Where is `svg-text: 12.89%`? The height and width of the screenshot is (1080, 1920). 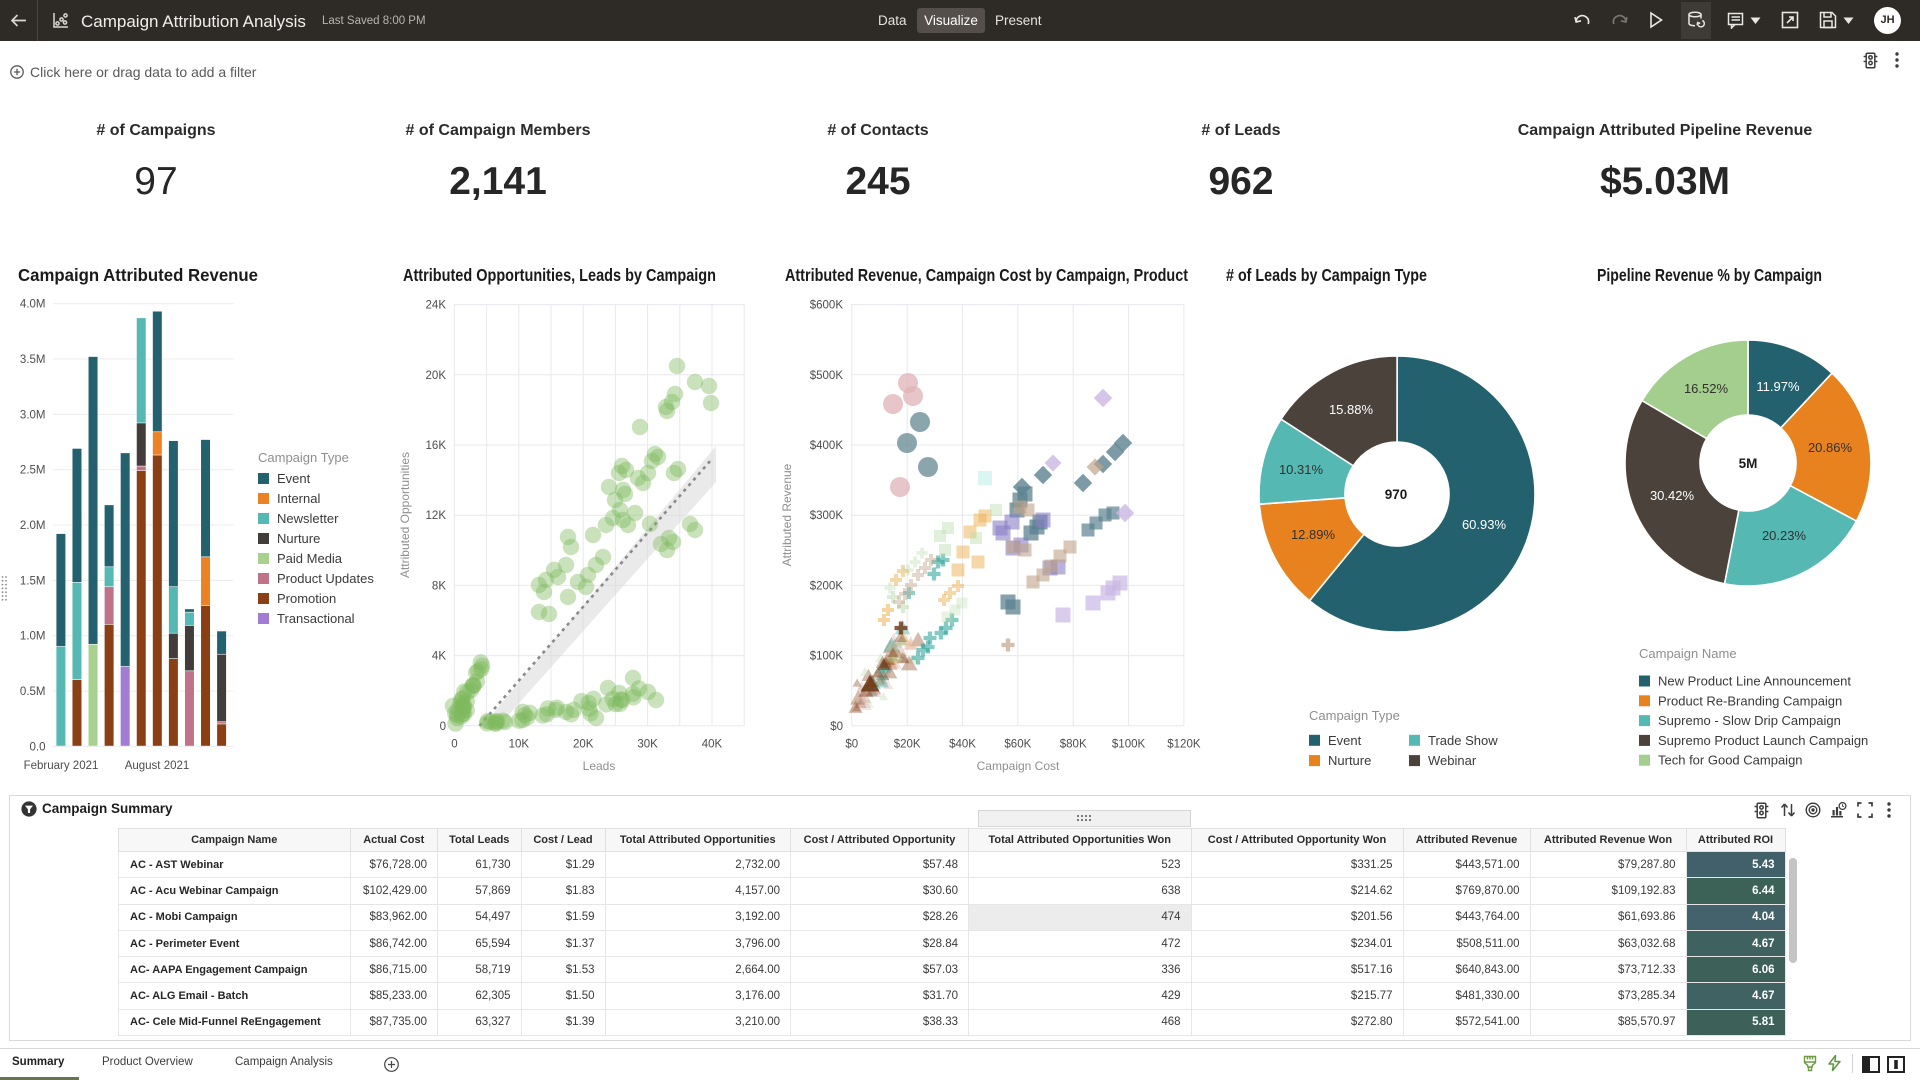
svg-text: 12.89% is located at coordinates (1313, 534).